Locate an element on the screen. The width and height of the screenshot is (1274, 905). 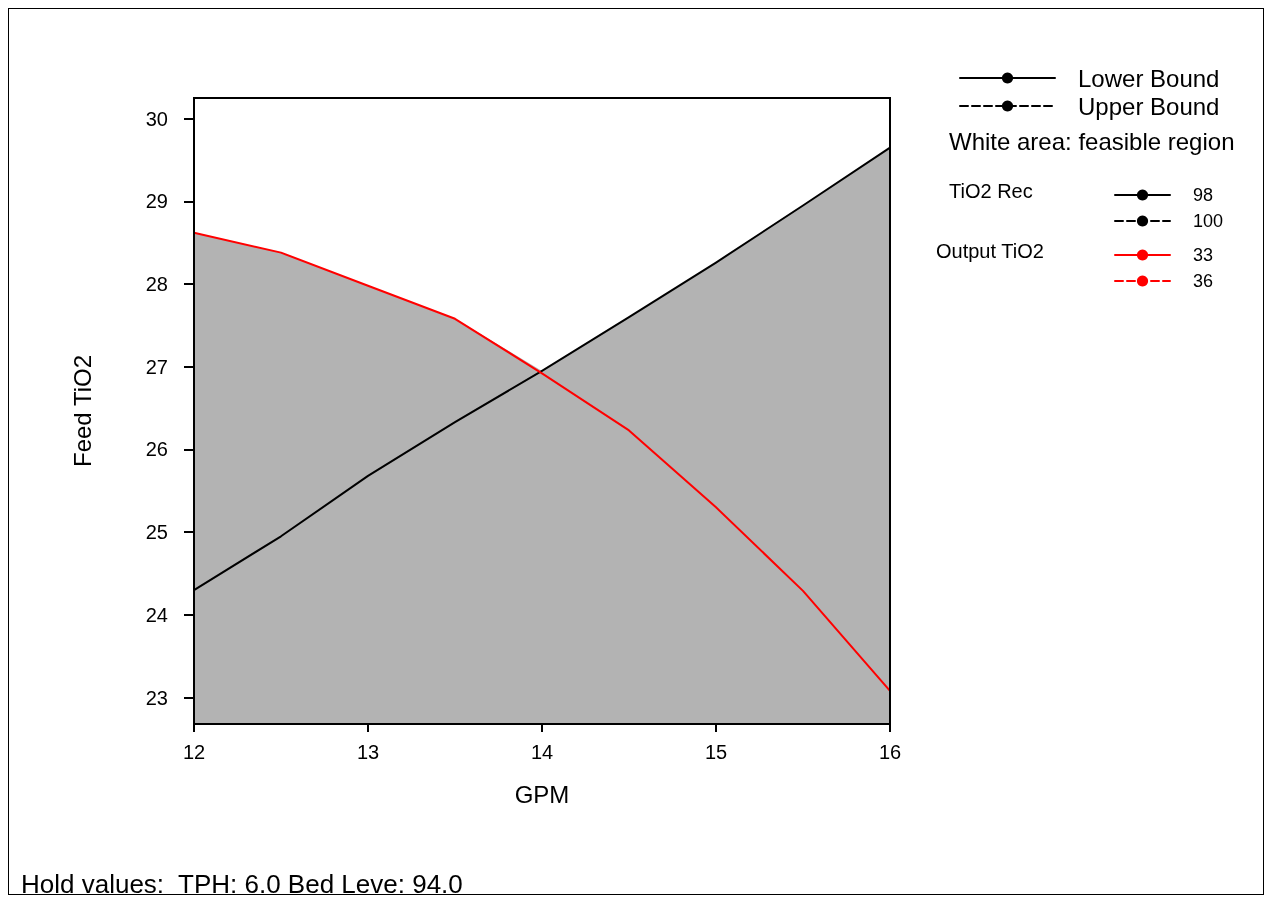
y-tick-label: 30 is located at coordinates (156, 118).